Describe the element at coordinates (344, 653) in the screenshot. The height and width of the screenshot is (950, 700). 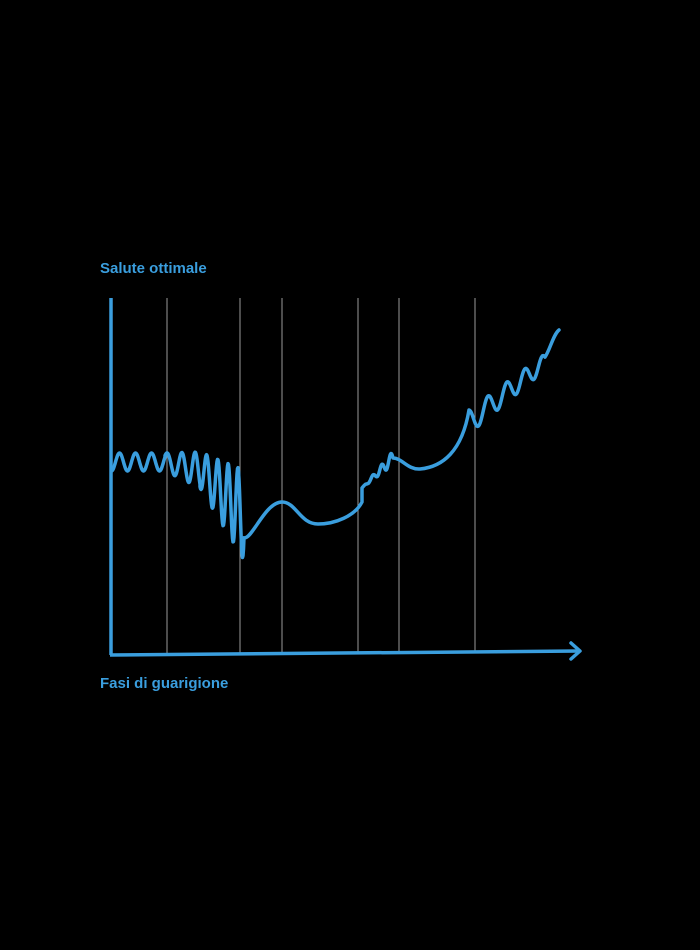
I see `x-axis` at that location.